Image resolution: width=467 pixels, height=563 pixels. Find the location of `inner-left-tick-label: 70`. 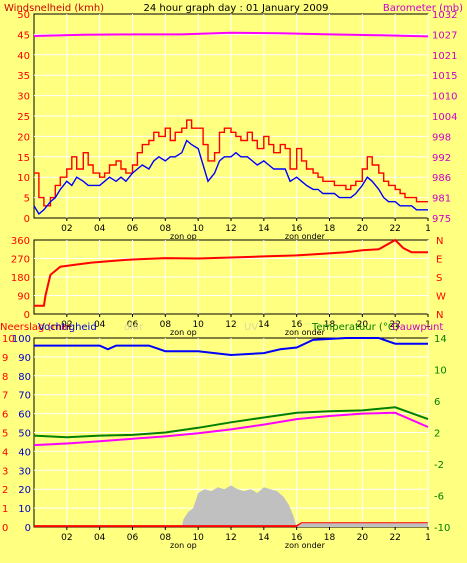

inner-left-tick-label: 70 is located at coordinates (24, 396).